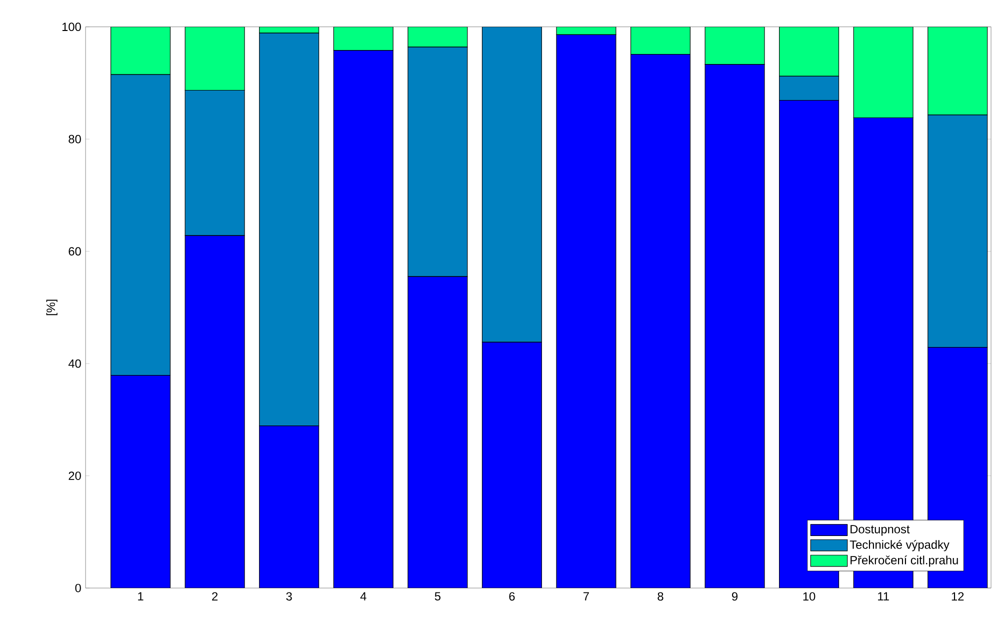 The image size is (993, 620). Describe the element at coordinates (900, 546) in the screenshot. I see `legend-label: Technické výpadky` at that location.